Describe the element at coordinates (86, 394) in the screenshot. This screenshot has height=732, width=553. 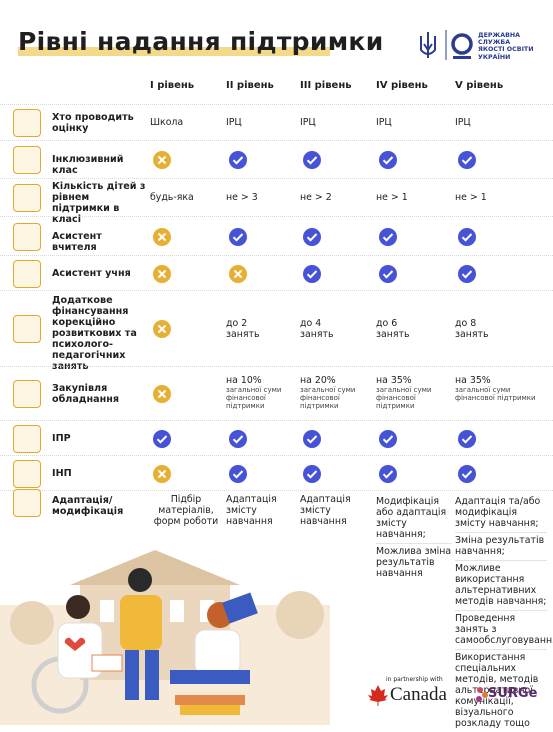
I see `row-label: Закупівля обладнання` at that location.